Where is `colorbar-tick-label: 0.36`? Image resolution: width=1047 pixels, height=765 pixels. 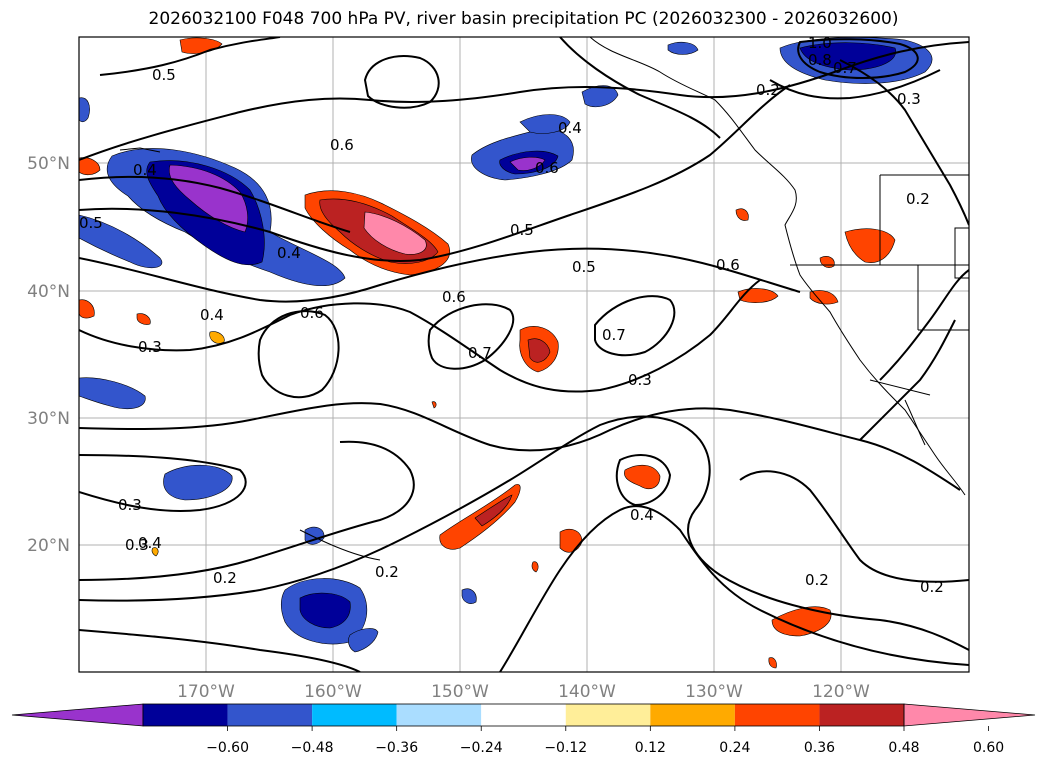
colorbar-tick-label: 0.36 is located at coordinates (819, 748).